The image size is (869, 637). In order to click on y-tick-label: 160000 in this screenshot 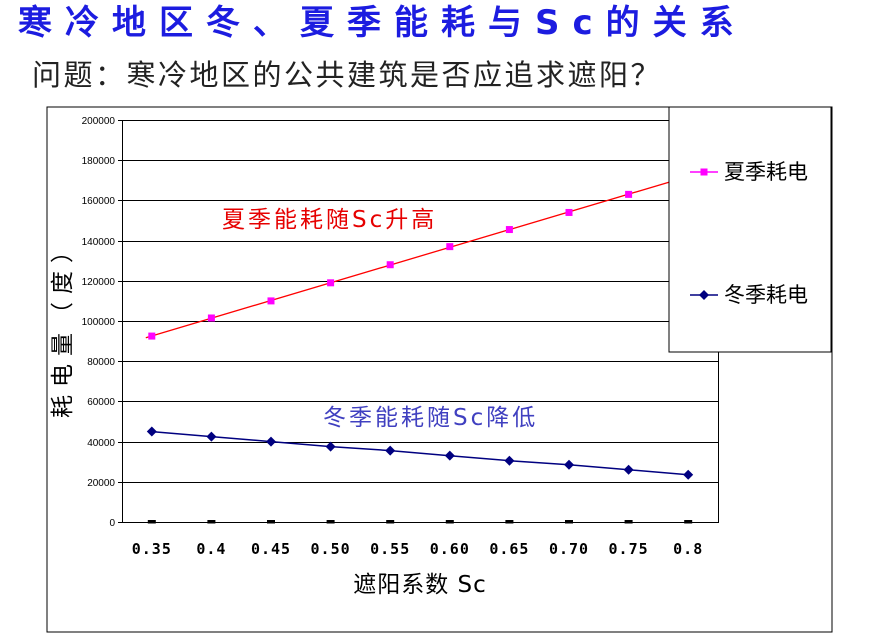, I will do `click(99, 201)`.